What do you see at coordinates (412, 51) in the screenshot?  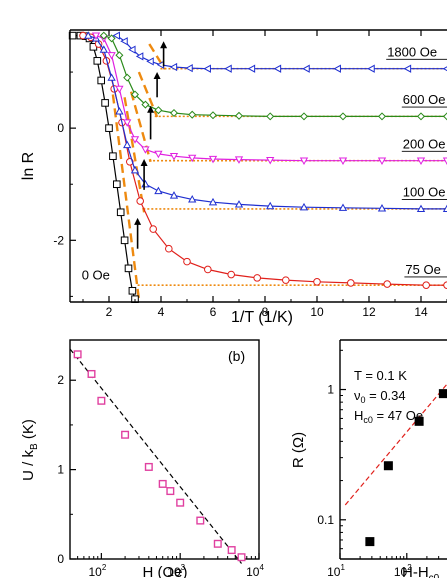 I see `series-label: 1800 Oe` at bounding box center [412, 51].